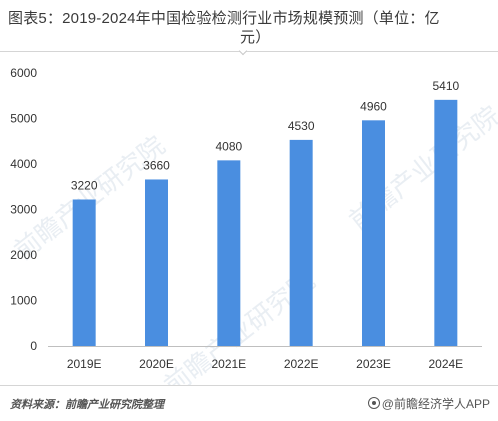 The width and height of the screenshot is (498, 421). What do you see at coordinates (301, 126) in the screenshot?
I see `data-label: 4530` at bounding box center [301, 126].